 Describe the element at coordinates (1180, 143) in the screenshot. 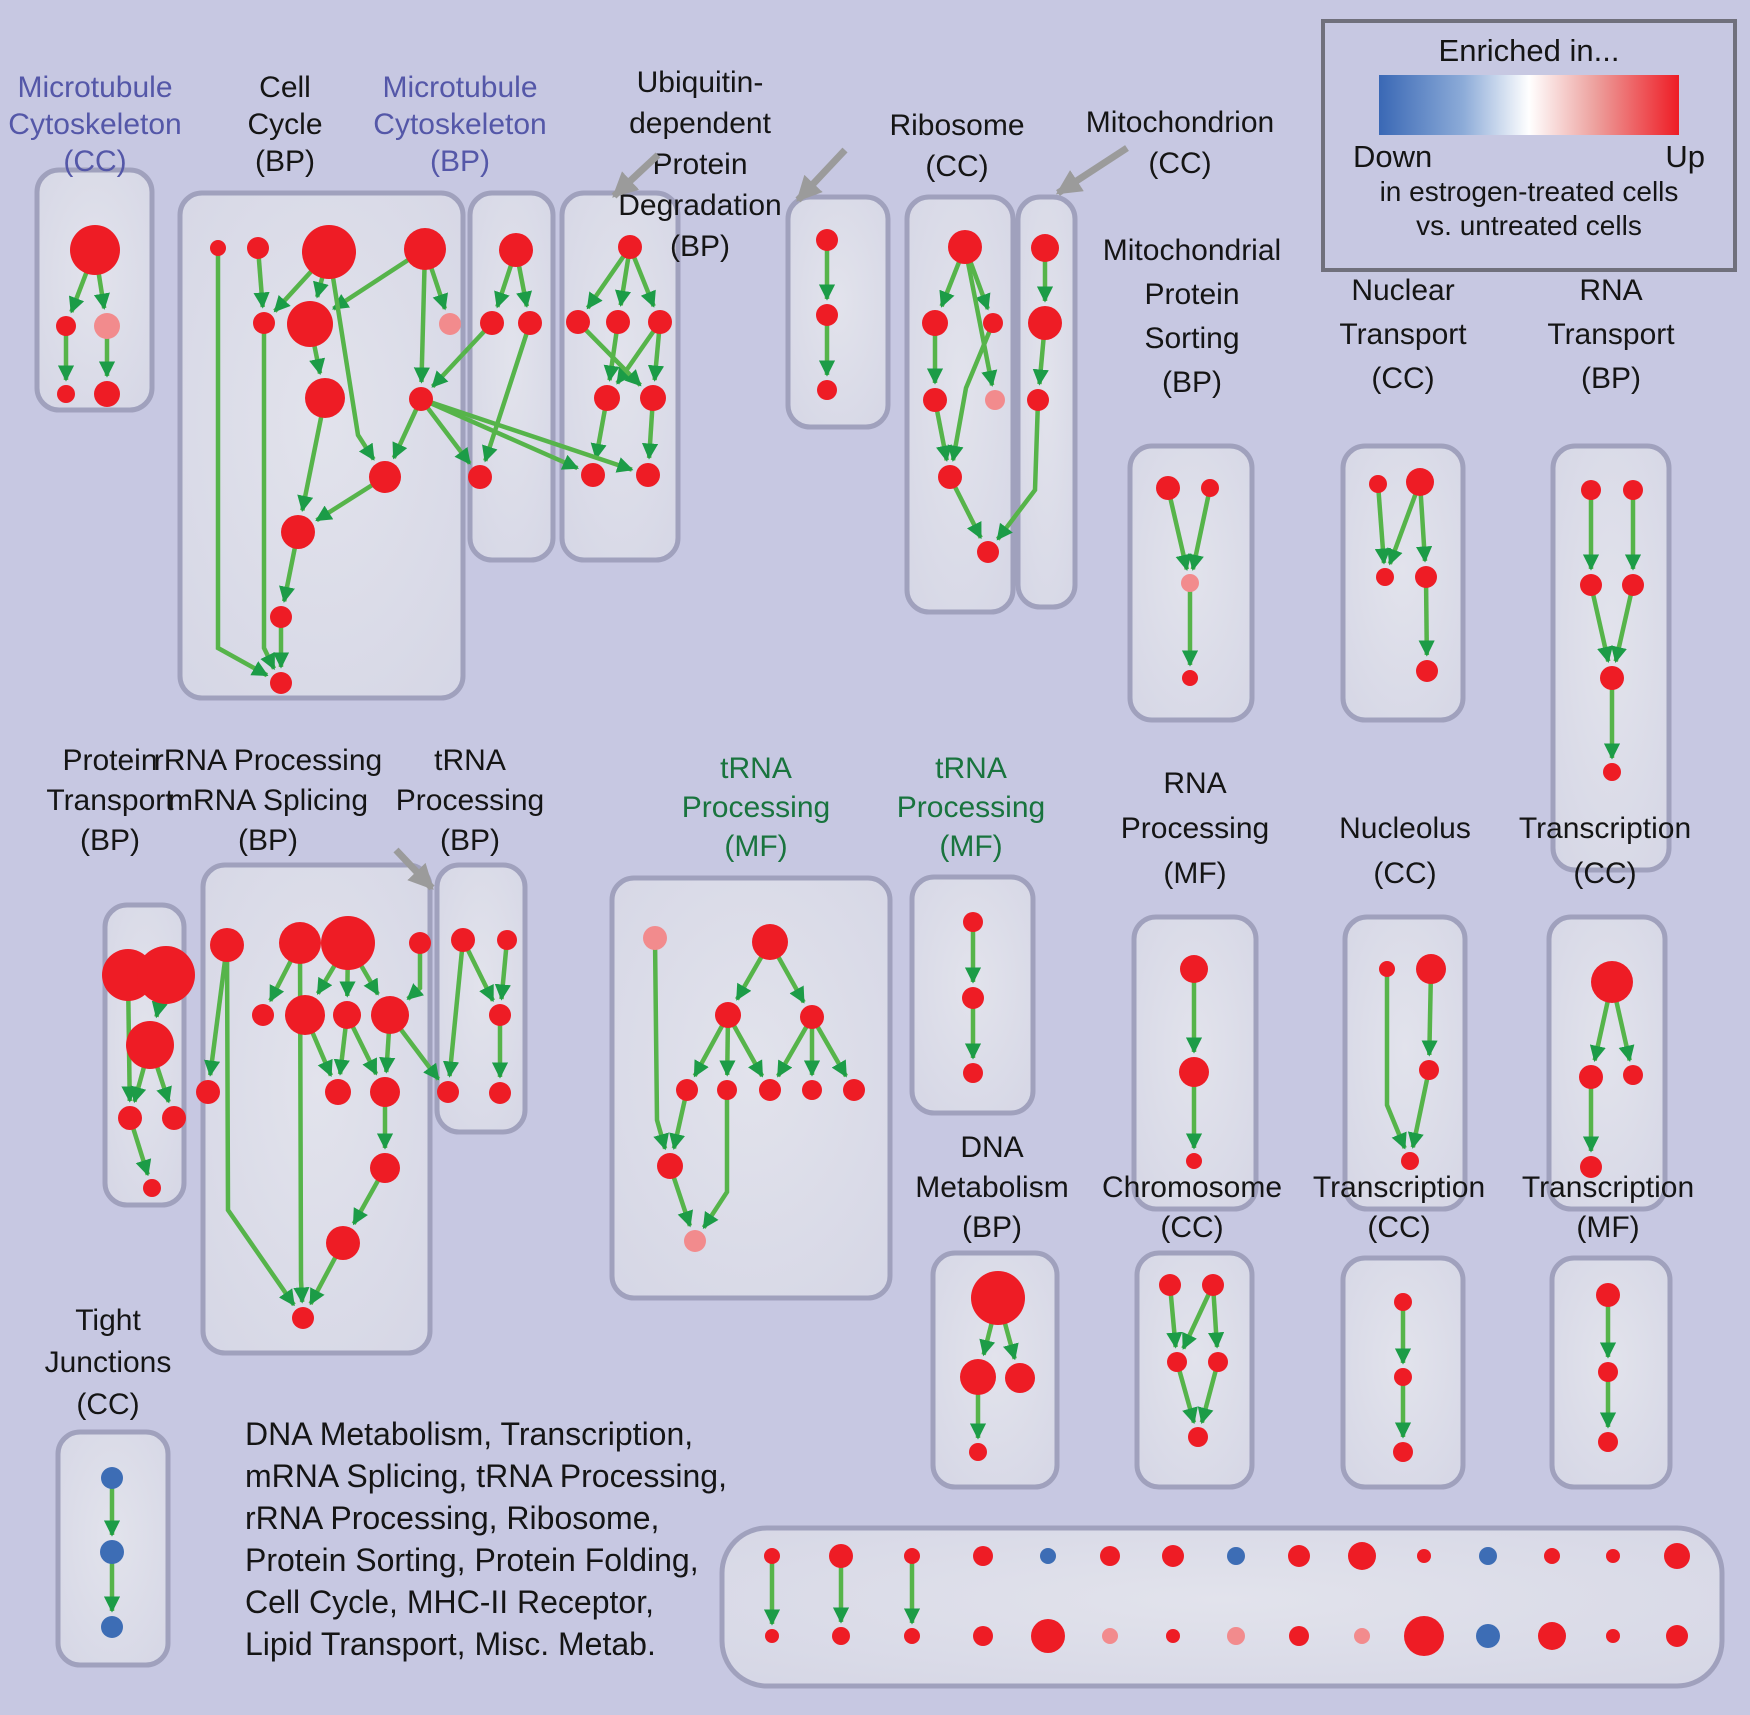

I see `label-mitochondrion-cc: Mitochondrion (CC)` at that location.